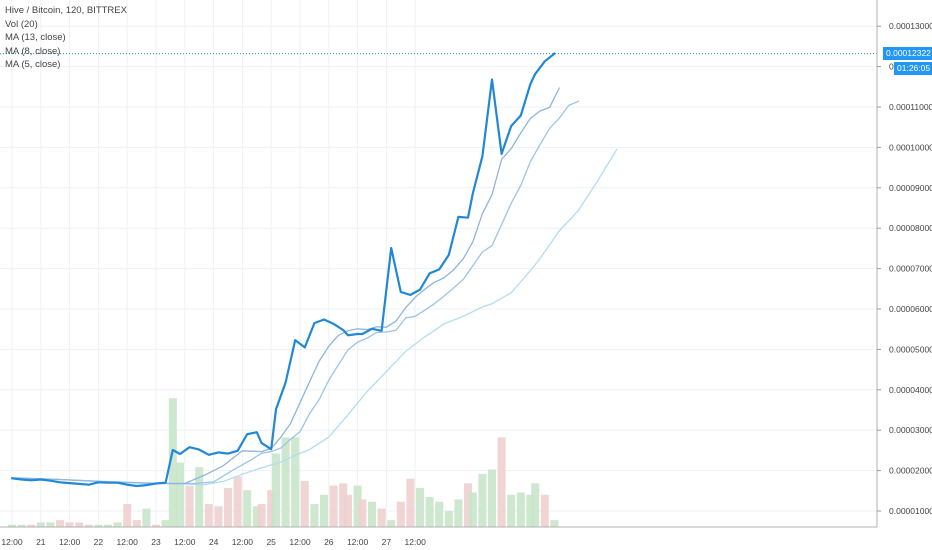 Image resolution: width=932 pixels, height=550 pixels. Describe the element at coordinates (910, 430) in the screenshot. I see `y-tick-label: 0.00003000` at that location.